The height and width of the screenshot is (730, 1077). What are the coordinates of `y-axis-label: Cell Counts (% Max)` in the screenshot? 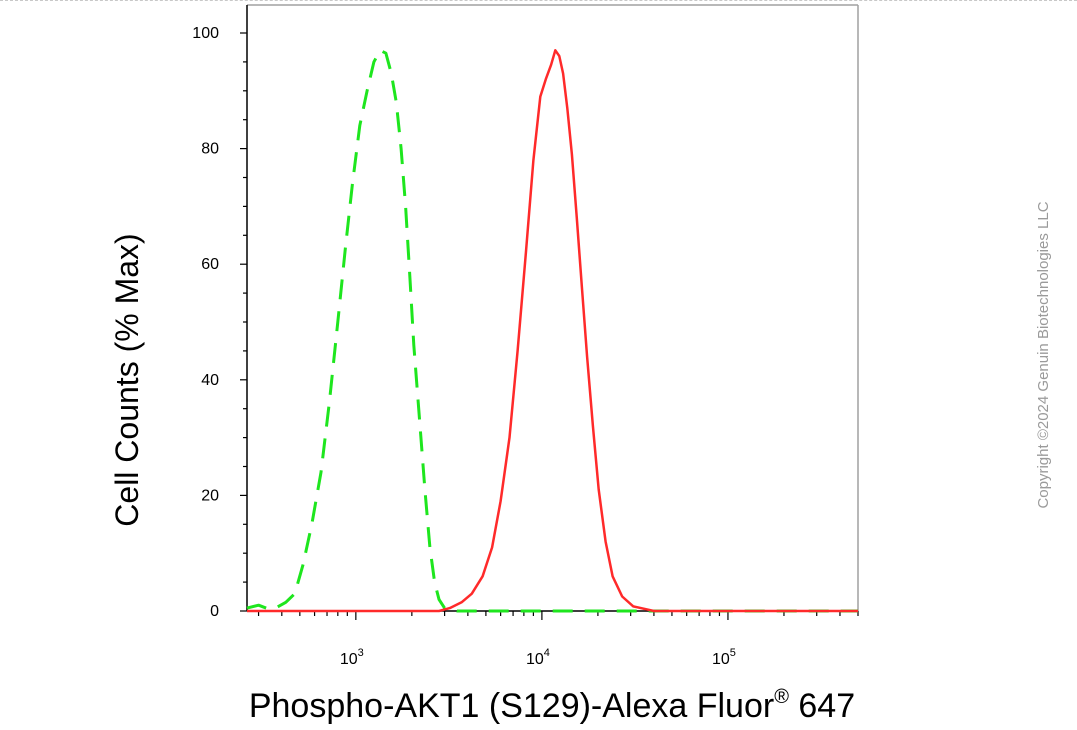 It's located at (127, 379).